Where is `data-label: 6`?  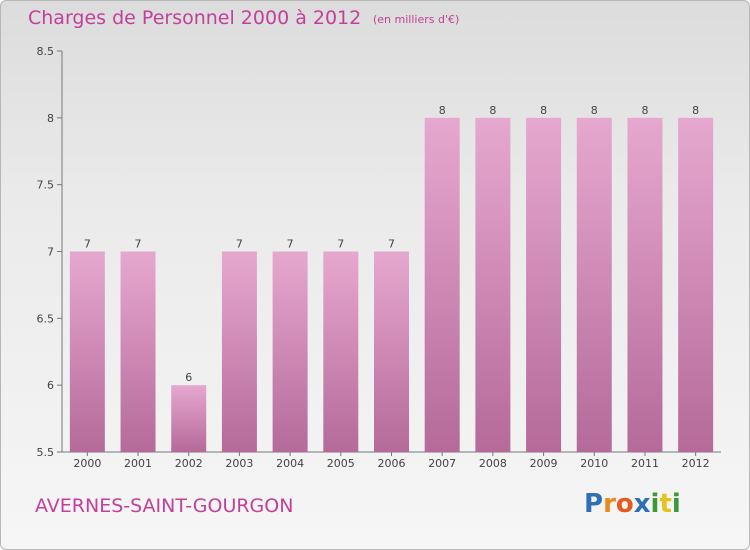 data-label: 6 is located at coordinates (188, 377).